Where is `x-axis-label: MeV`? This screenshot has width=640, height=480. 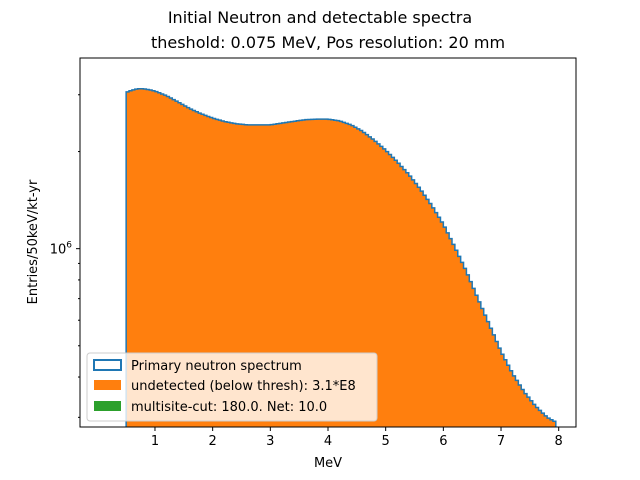
x-axis-label: MeV is located at coordinates (328, 463).